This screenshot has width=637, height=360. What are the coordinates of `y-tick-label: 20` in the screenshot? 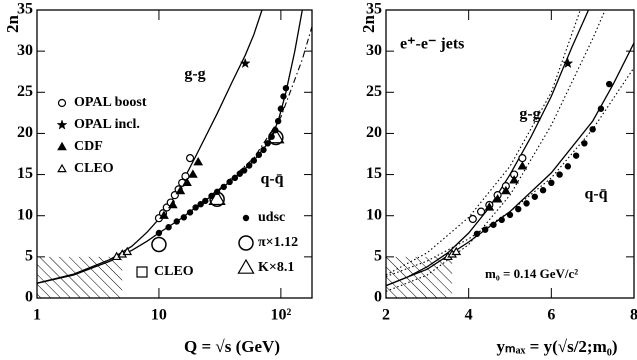 It's located at (374, 132).